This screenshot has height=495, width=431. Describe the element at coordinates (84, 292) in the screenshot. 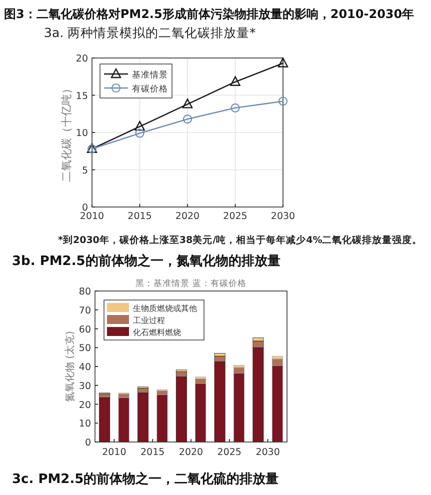

I see `y-tick-label: 80` at that location.